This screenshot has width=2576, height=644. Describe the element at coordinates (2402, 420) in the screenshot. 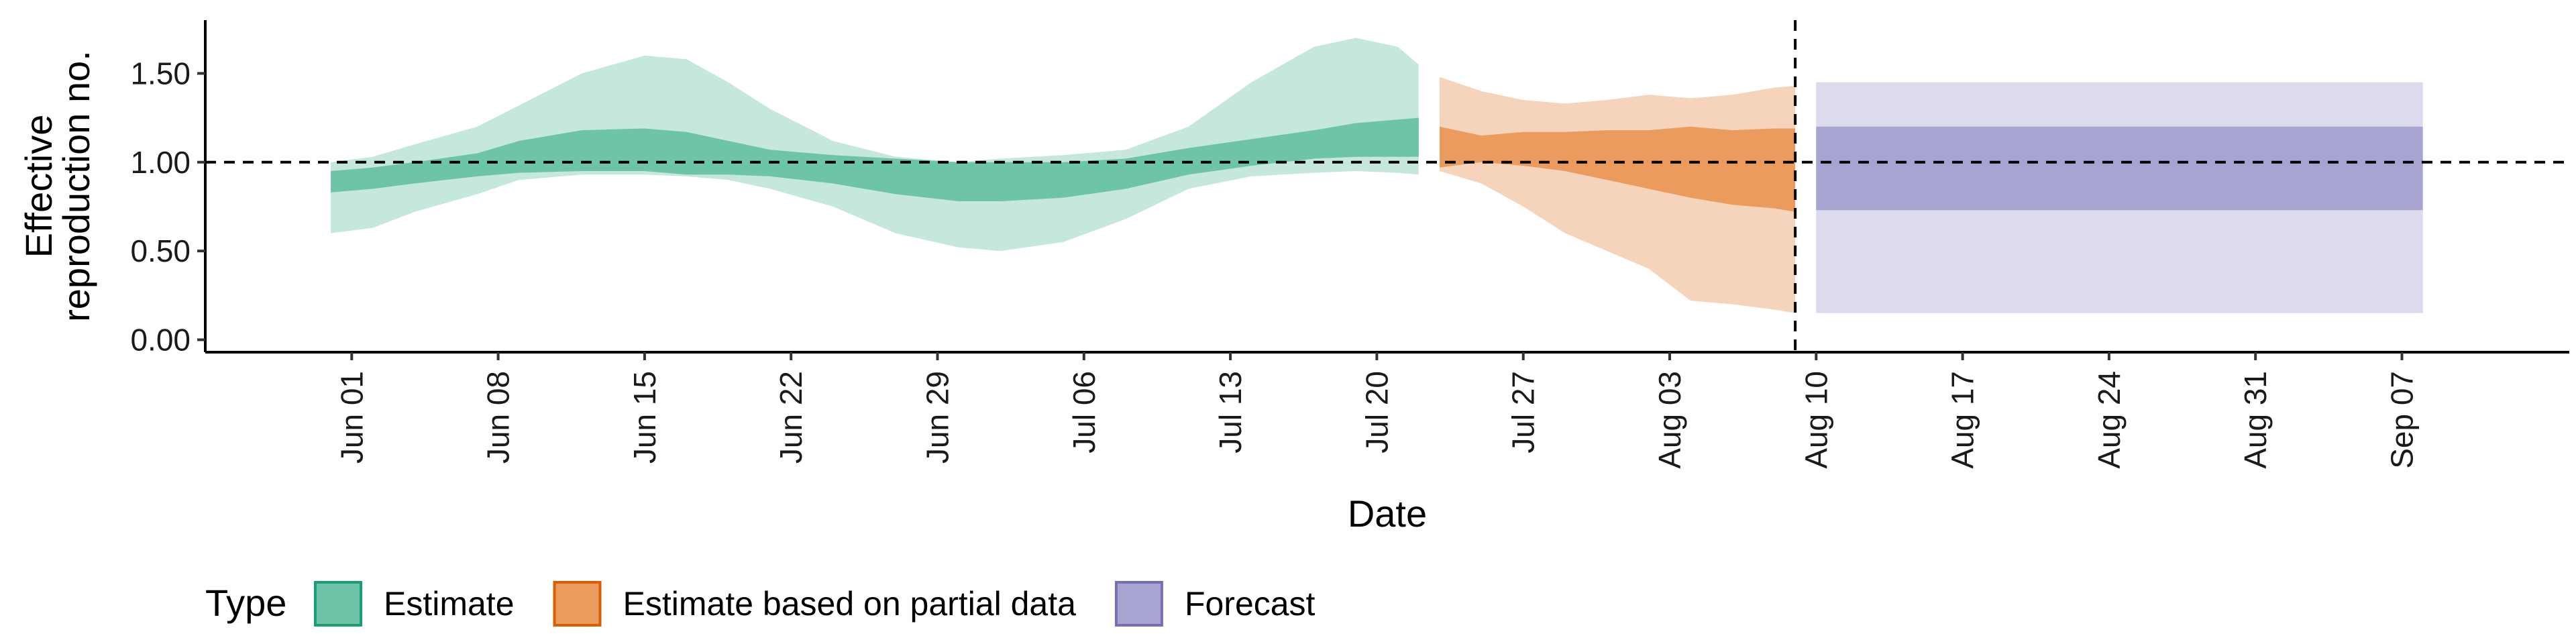

I see `x-tick-label: Sep 07` at that location.